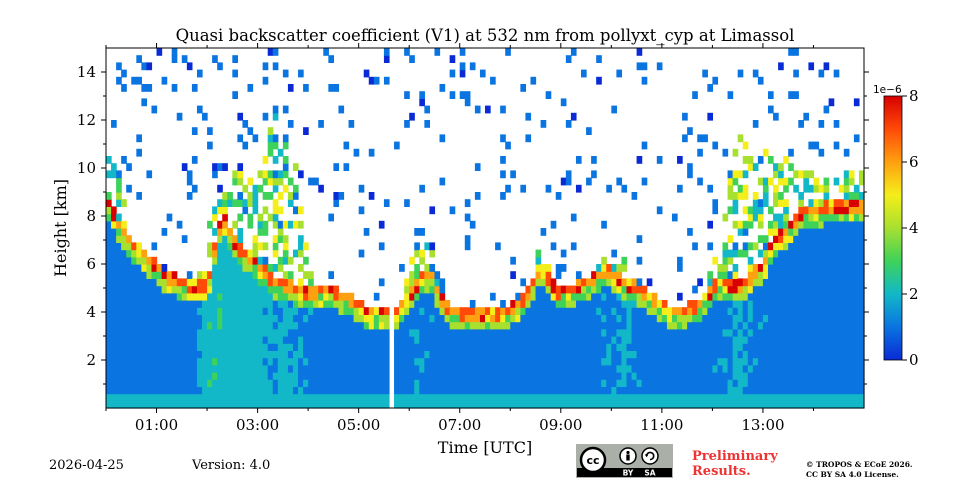 The image size is (960, 480). I want to click on cc-license-badge: cc BY SA, so click(624, 461).